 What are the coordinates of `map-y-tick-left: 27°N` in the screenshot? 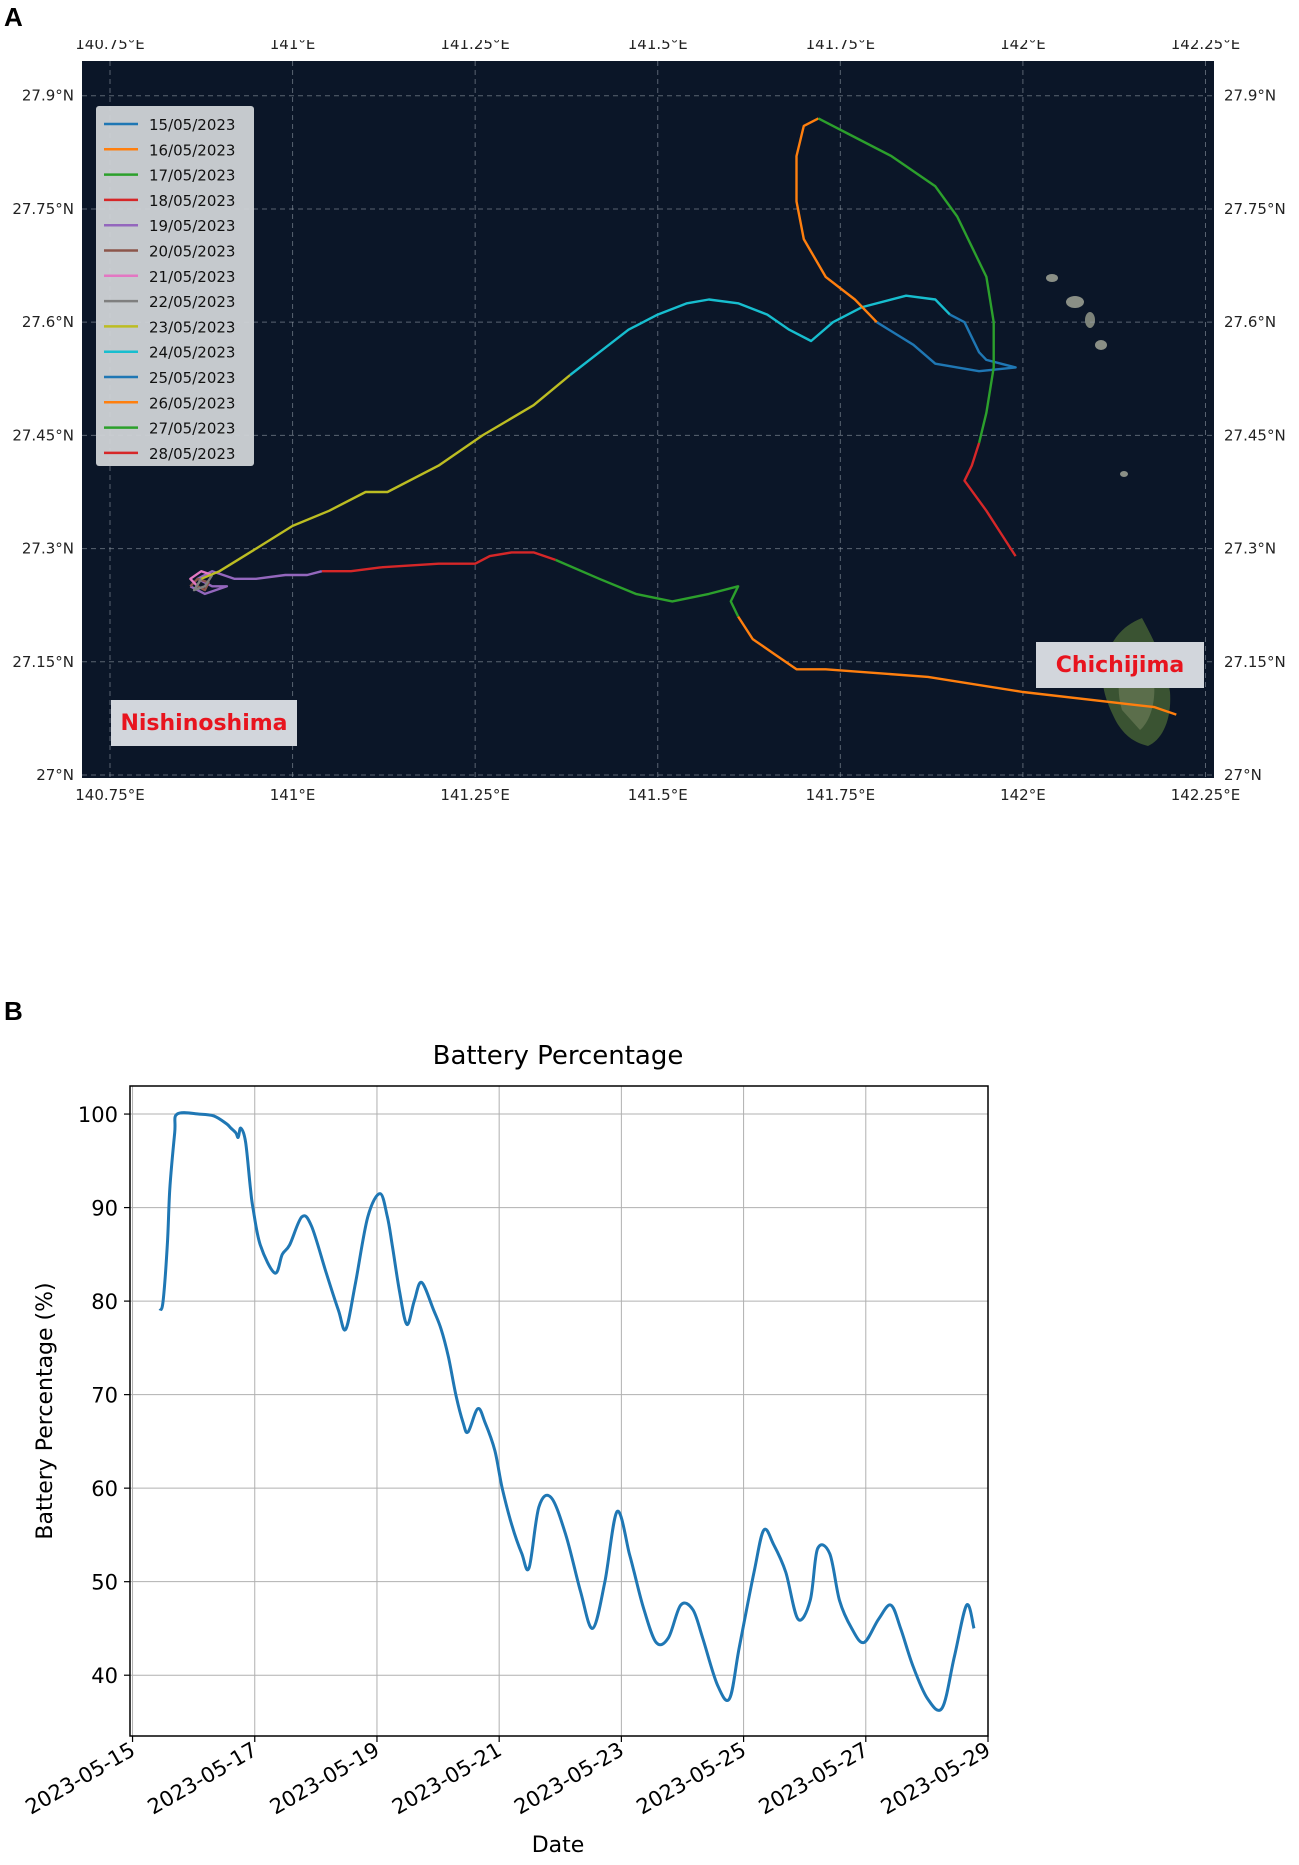 It's located at (55, 775).